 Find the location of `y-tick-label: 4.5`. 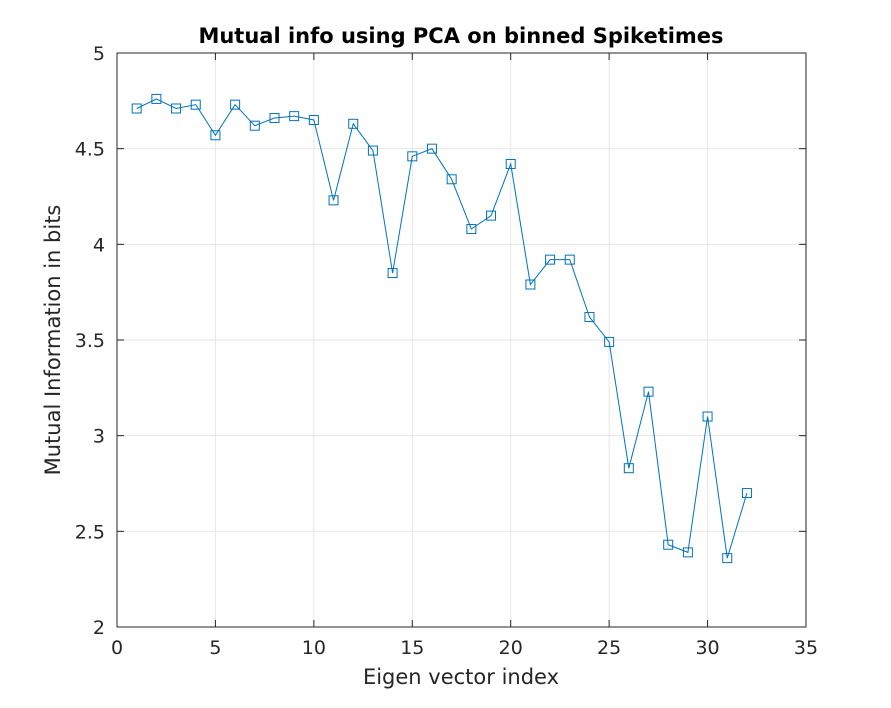

y-tick-label: 4.5 is located at coordinates (90, 150).